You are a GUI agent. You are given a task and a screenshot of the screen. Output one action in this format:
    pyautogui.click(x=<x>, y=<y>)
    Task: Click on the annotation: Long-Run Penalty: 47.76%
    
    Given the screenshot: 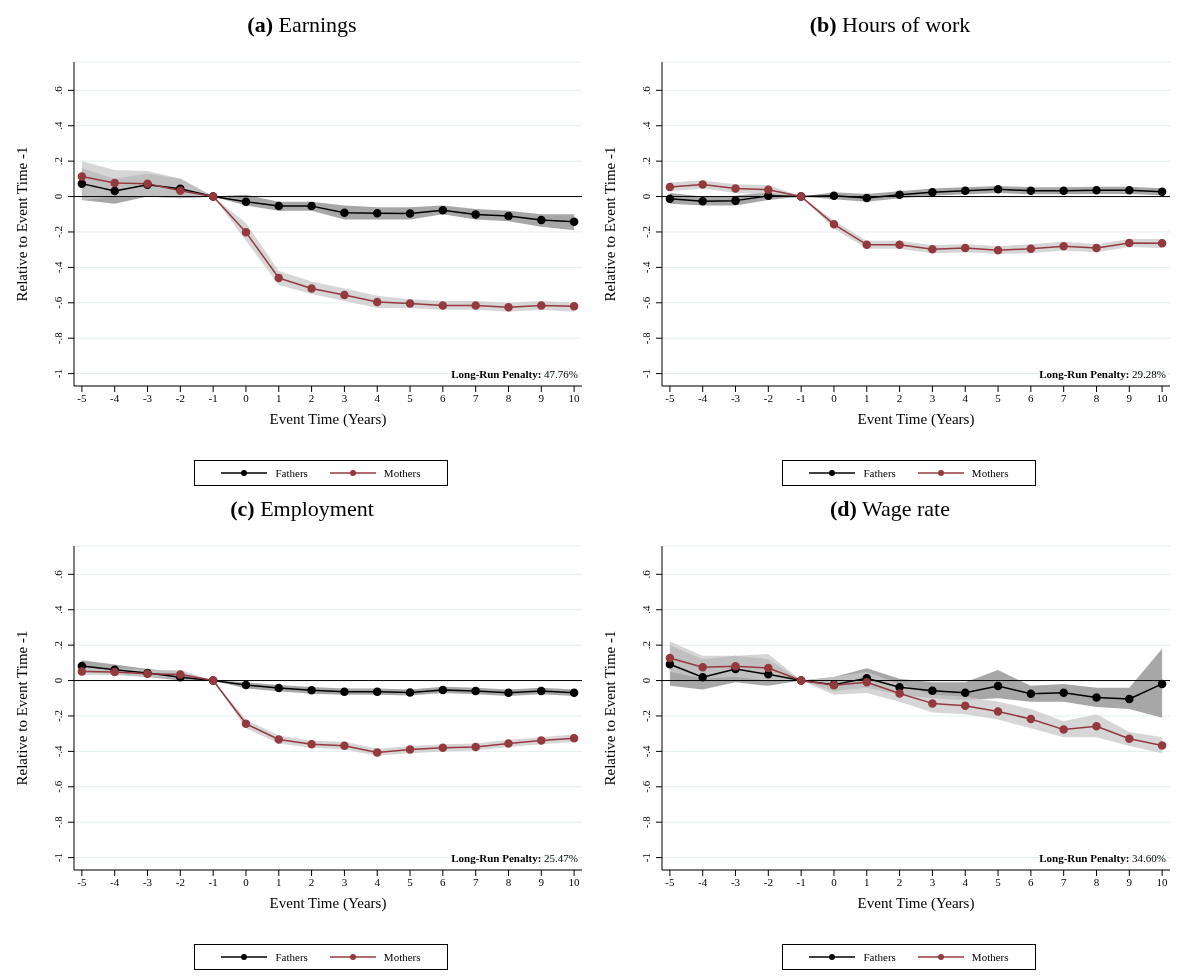 What is the action you would take?
    pyautogui.click(x=514, y=374)
    